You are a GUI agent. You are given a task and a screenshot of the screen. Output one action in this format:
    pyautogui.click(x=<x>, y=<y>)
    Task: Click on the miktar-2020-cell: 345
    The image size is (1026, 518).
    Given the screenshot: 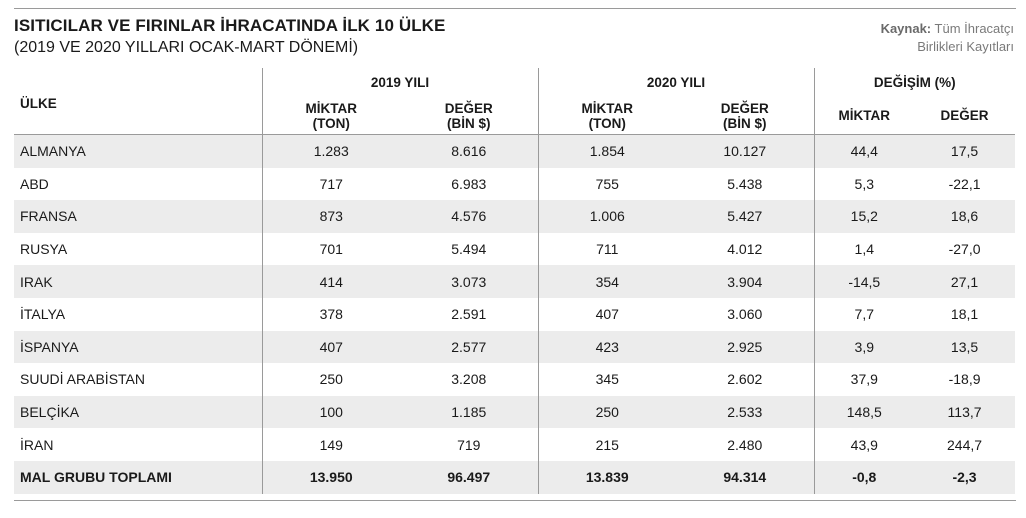 What is the action you would take?
    pyautogui.click(x=607, y=379)
    